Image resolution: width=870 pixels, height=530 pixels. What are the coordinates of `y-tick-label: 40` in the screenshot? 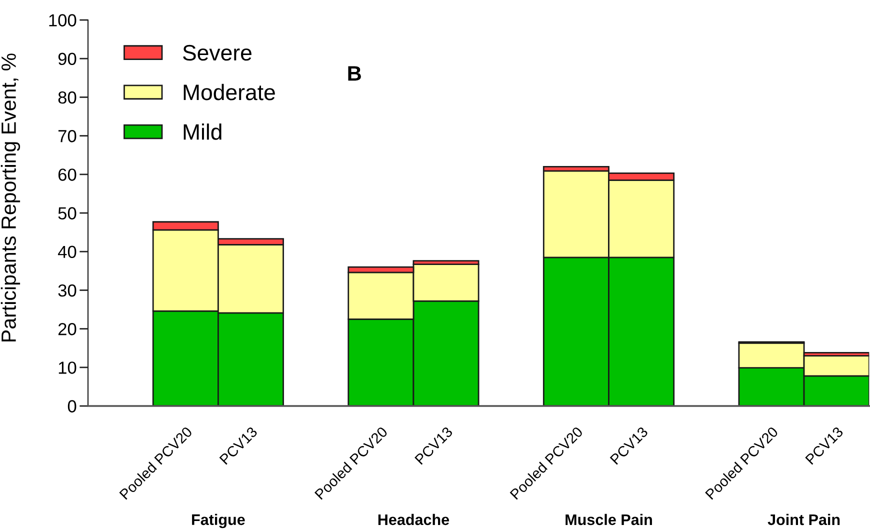 It's located at (67, 252).